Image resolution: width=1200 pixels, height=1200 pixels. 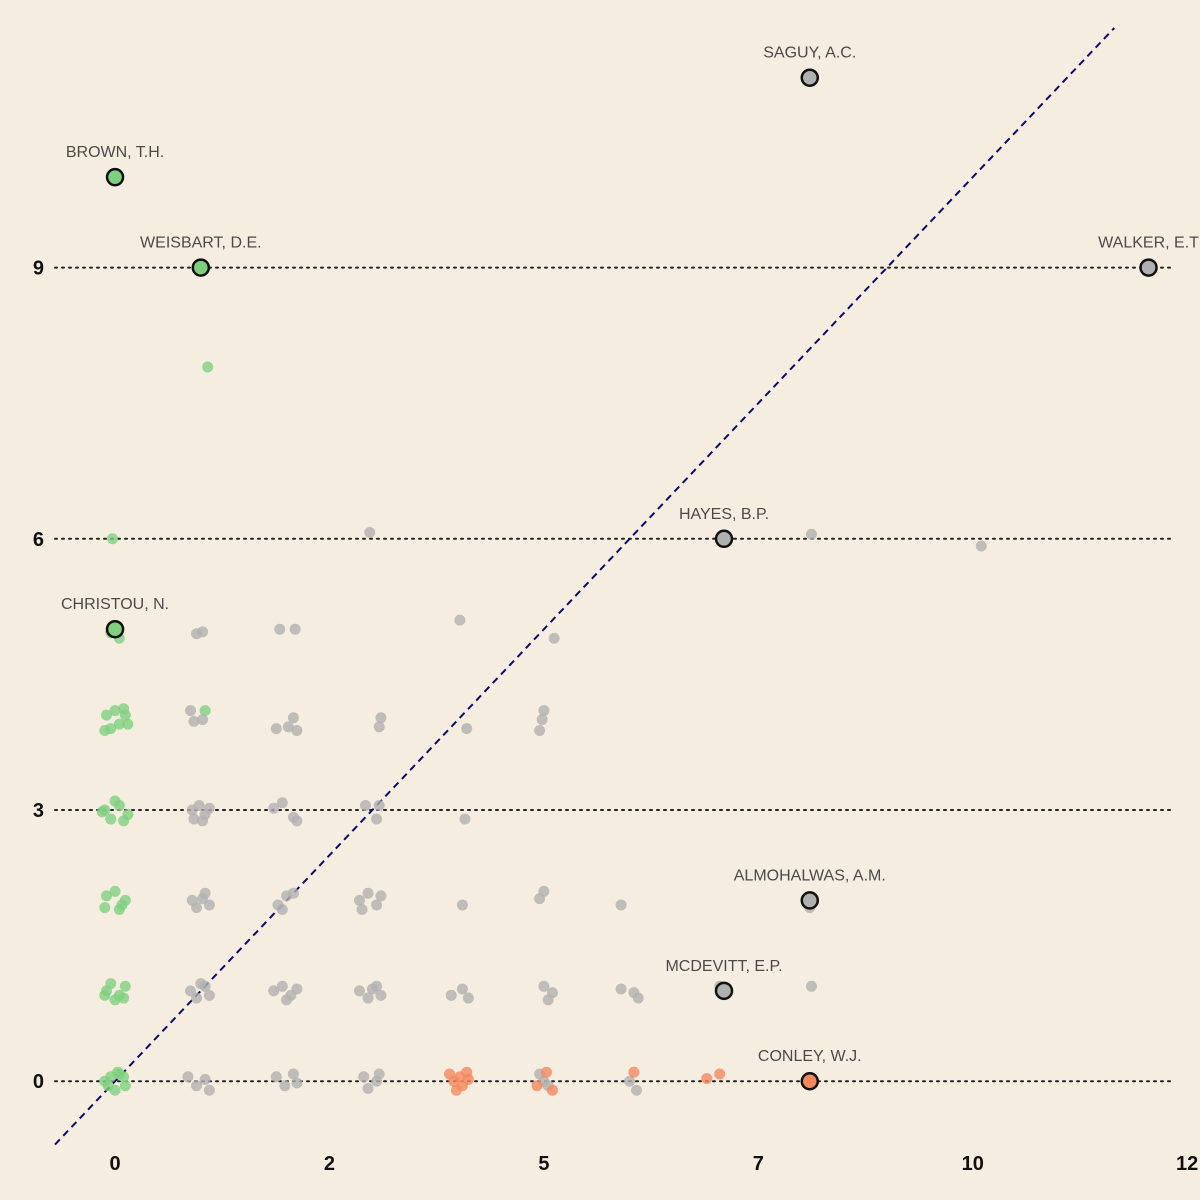 What do you see at coordinates (38, 540) in the screenshot?
I see `y-tick-label: 6` at bounding box center [38, 540].